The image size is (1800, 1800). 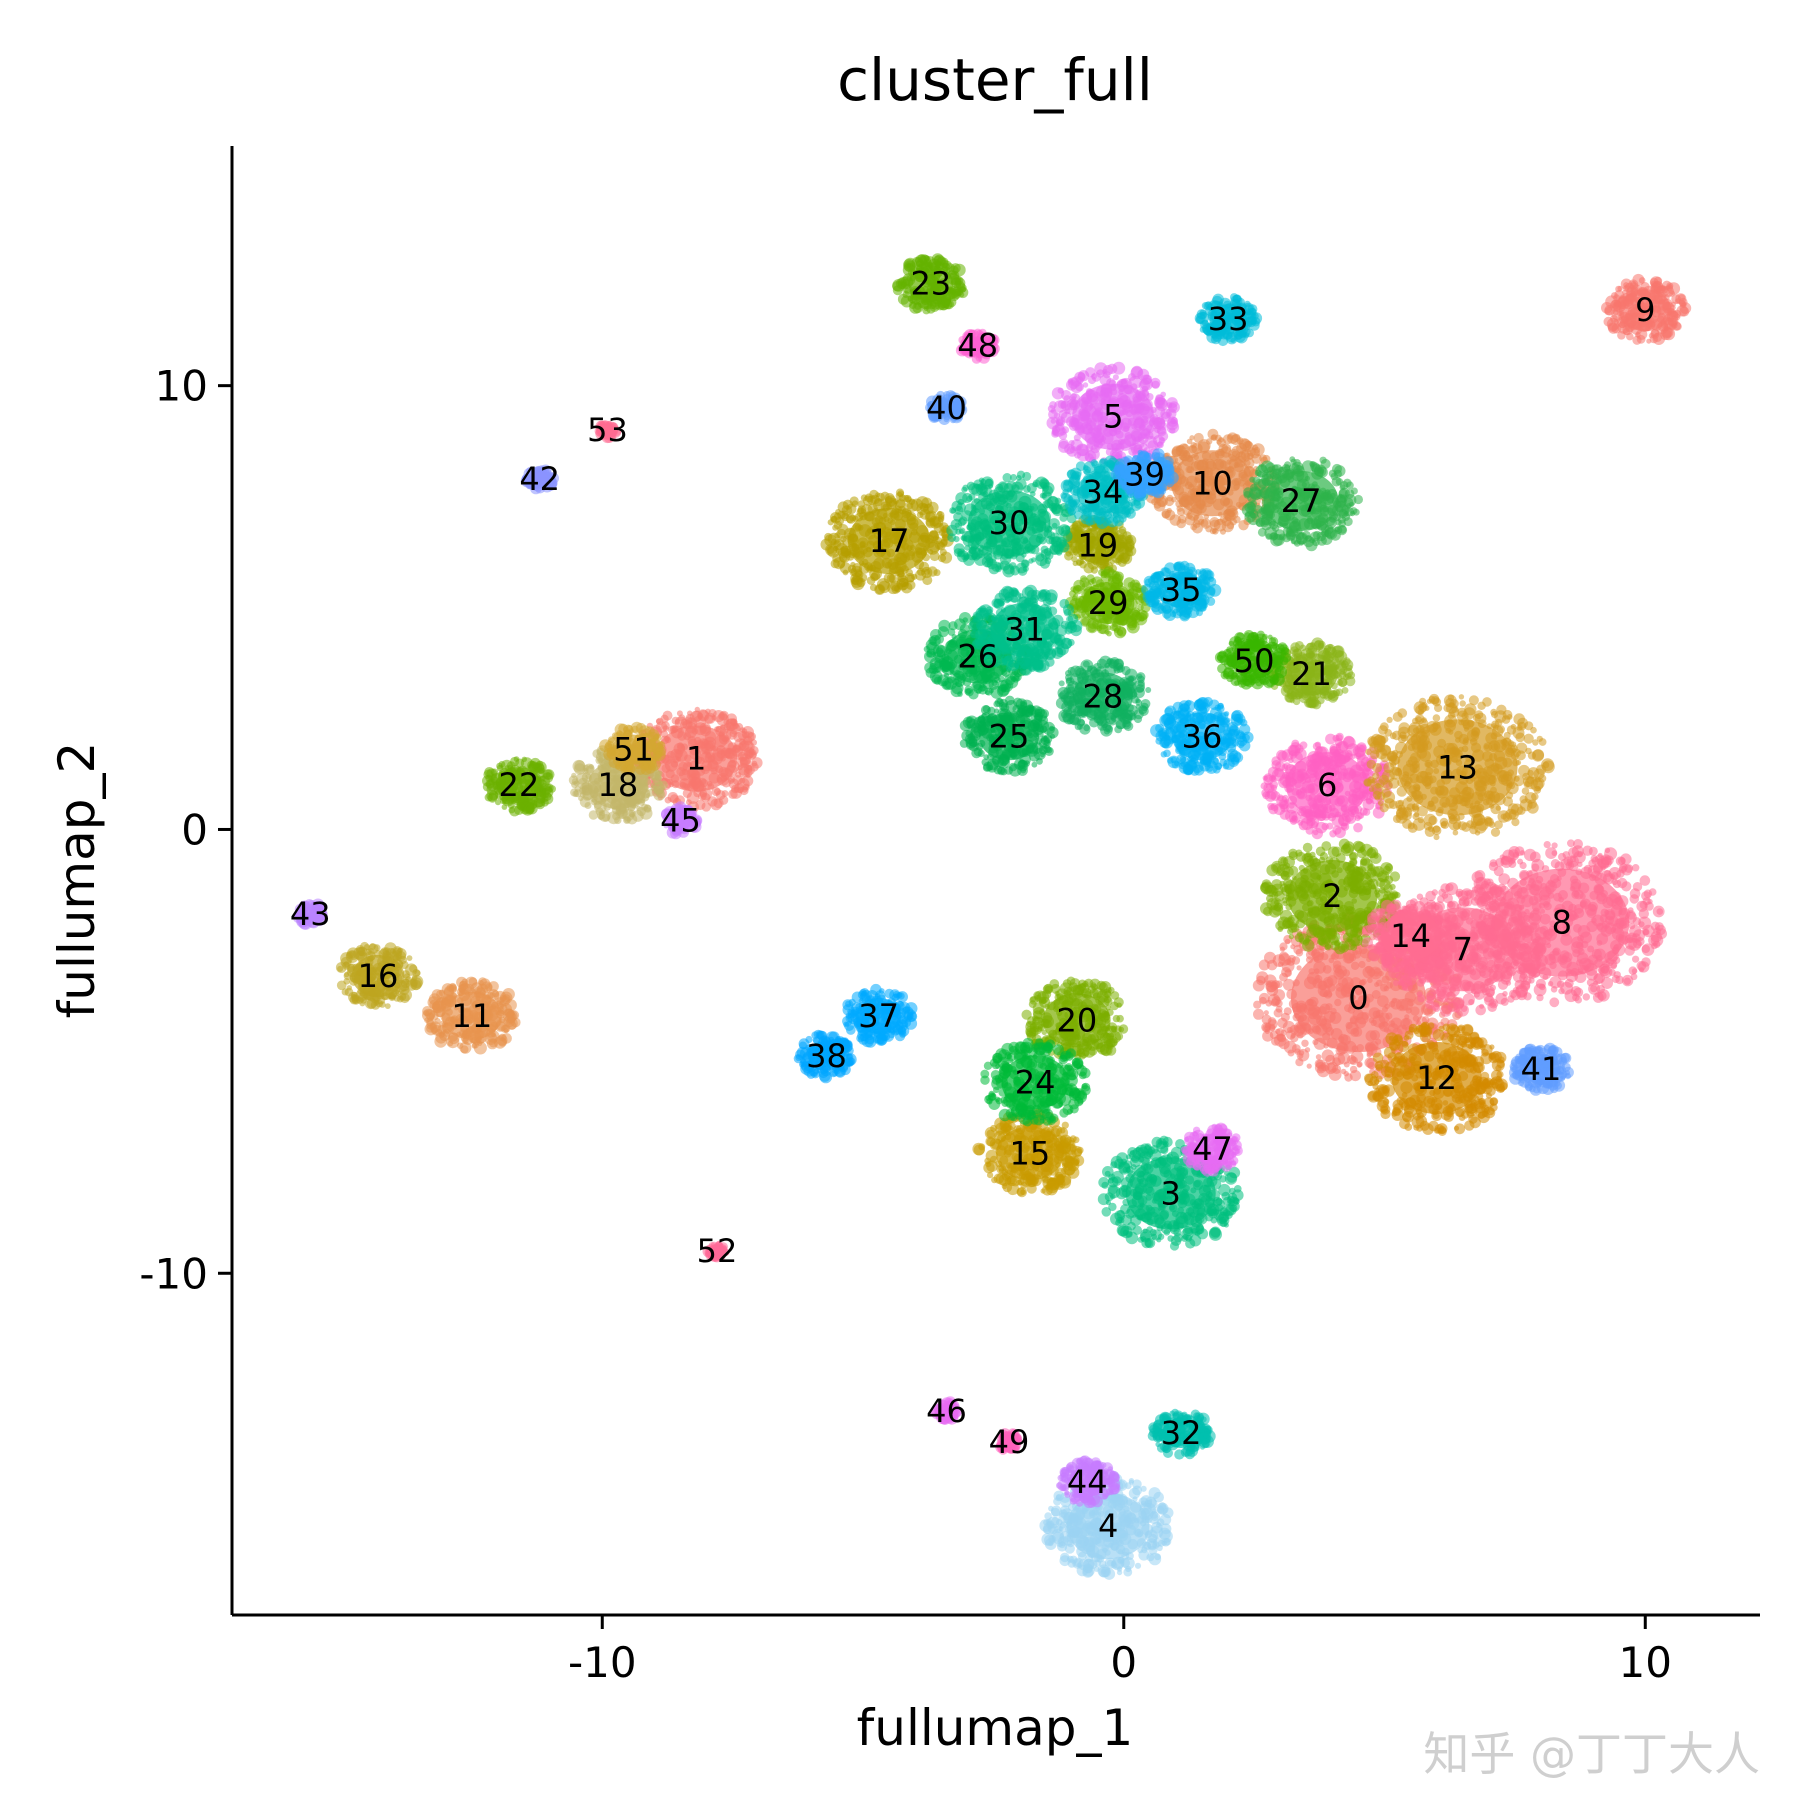 What do you see at coordinates (1591, 1754) in the screenshot?
I see `watermark-text: 知乎 @丁丁大人` at bounding box center [1591, 1754].